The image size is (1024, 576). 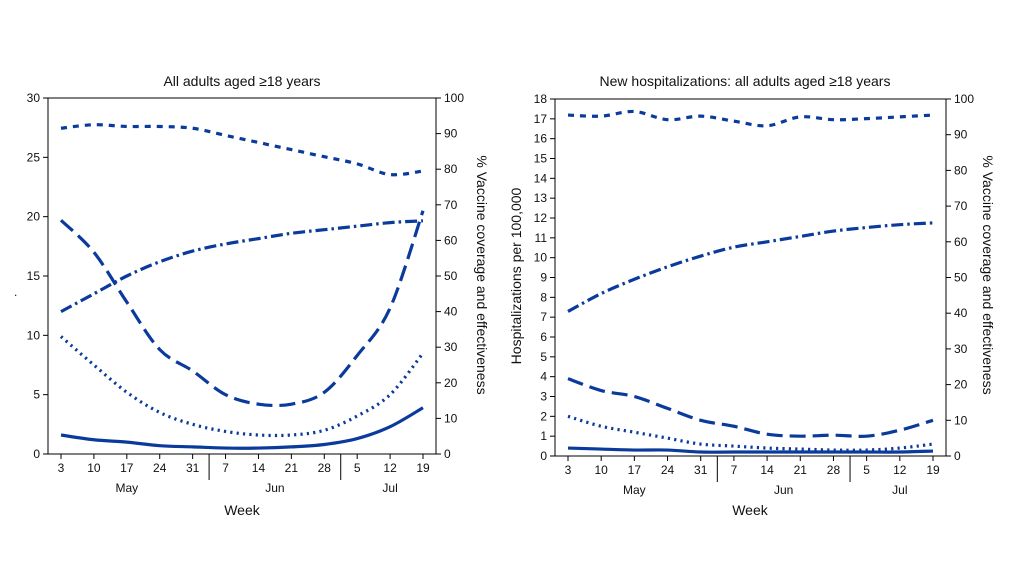 What do you see at coordinates (541, 238) in the screenshot?
I see `left-tick-label: 11` at bounding box center [541, 238].